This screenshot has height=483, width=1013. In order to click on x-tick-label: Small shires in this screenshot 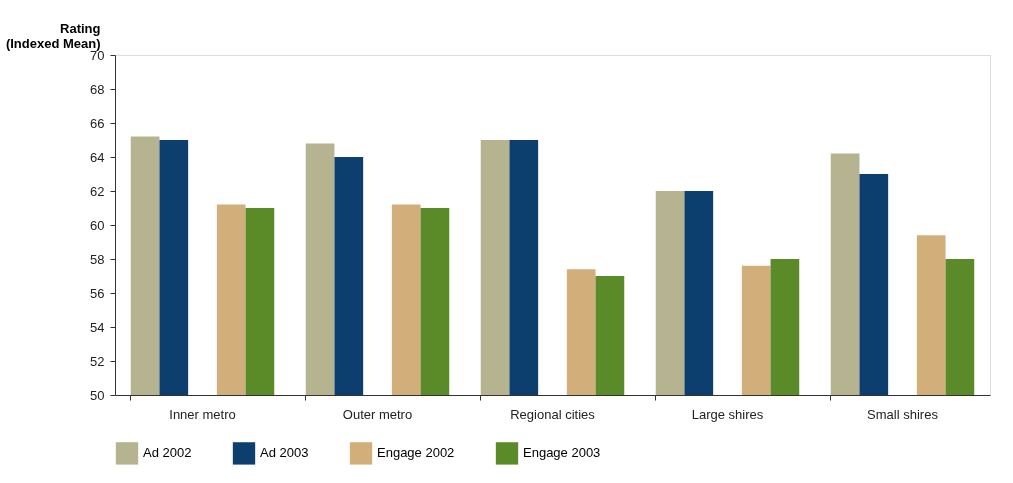, I will do `click(903, 414)`.